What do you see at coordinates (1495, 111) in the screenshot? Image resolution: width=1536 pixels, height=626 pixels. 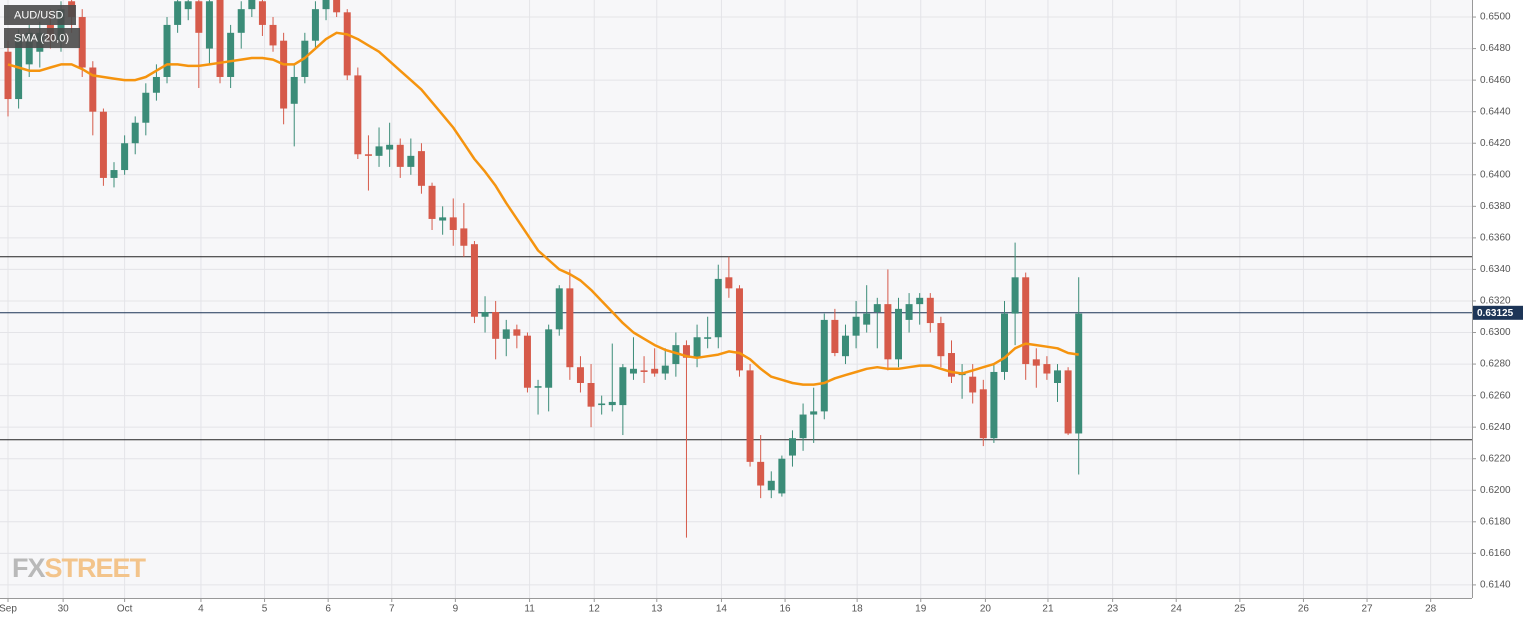 I see `y-tick-label: 0.6440` at bounding box center [1495, 111].